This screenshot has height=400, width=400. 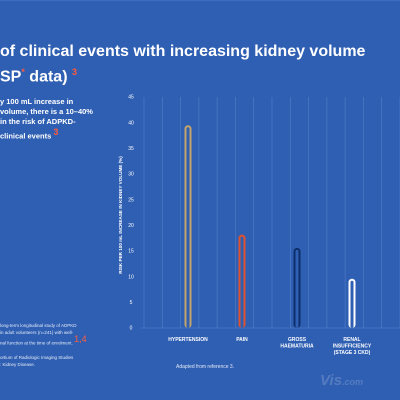 I want to click on x-category-label: GROSS HAEMATURIA, so click(x=297, y=343).